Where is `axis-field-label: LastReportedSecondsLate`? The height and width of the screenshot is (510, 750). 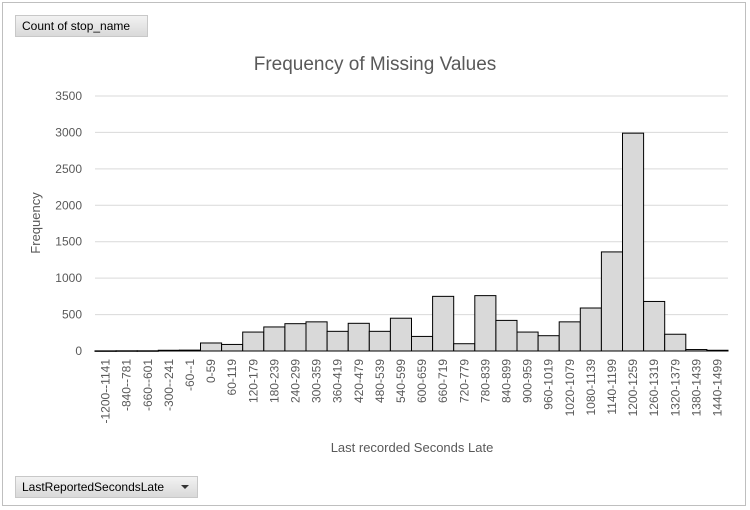 axis-field-label: LastReportedSecondsLate is located at coordinates (93, 487).